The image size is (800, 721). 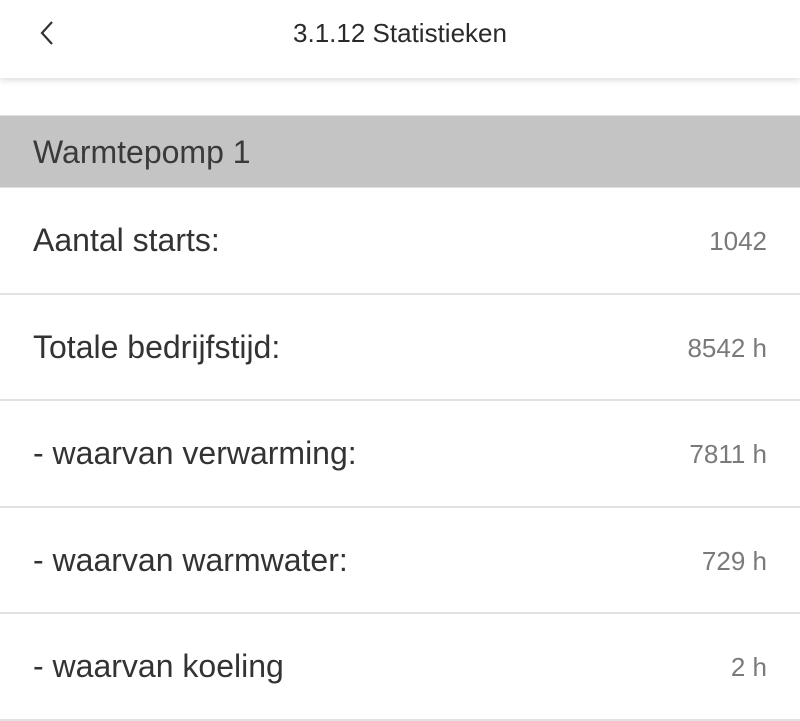 I want to click on row-label: Aantal starts:, so click(x=126, y=240).